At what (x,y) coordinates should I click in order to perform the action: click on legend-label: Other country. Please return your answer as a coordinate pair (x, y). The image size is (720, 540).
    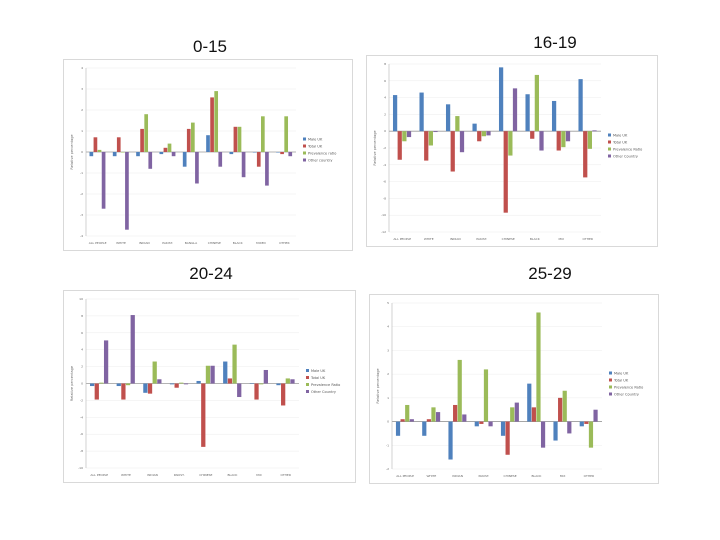
    Looking at the image, I should click on (320, 161).